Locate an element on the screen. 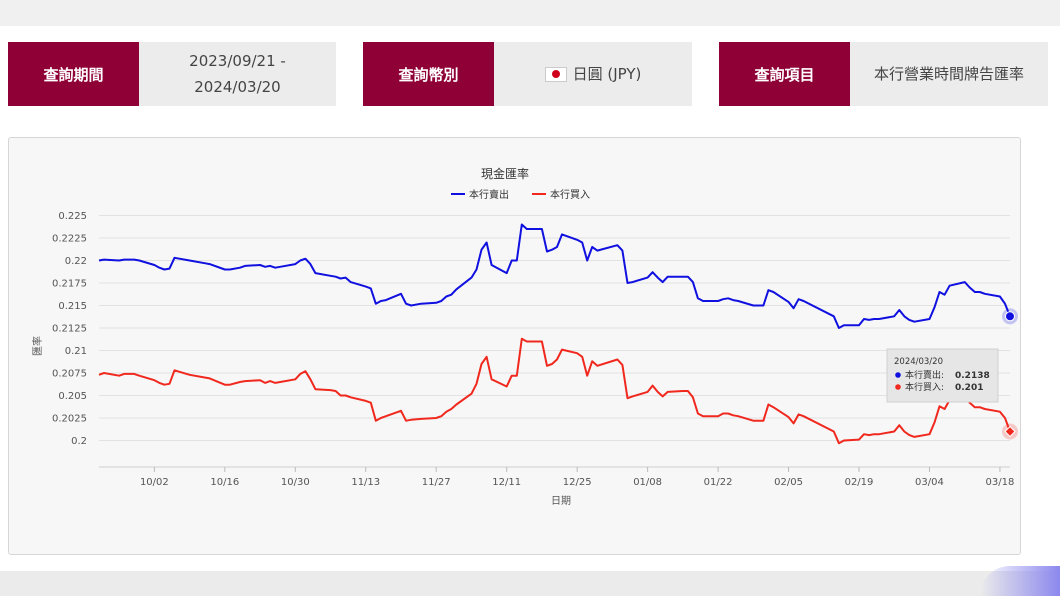 The width and height of the screenshot is (1060, 596). query-item-value: 本行營業時間牌告匯率 is located at coordinates (949, 74).